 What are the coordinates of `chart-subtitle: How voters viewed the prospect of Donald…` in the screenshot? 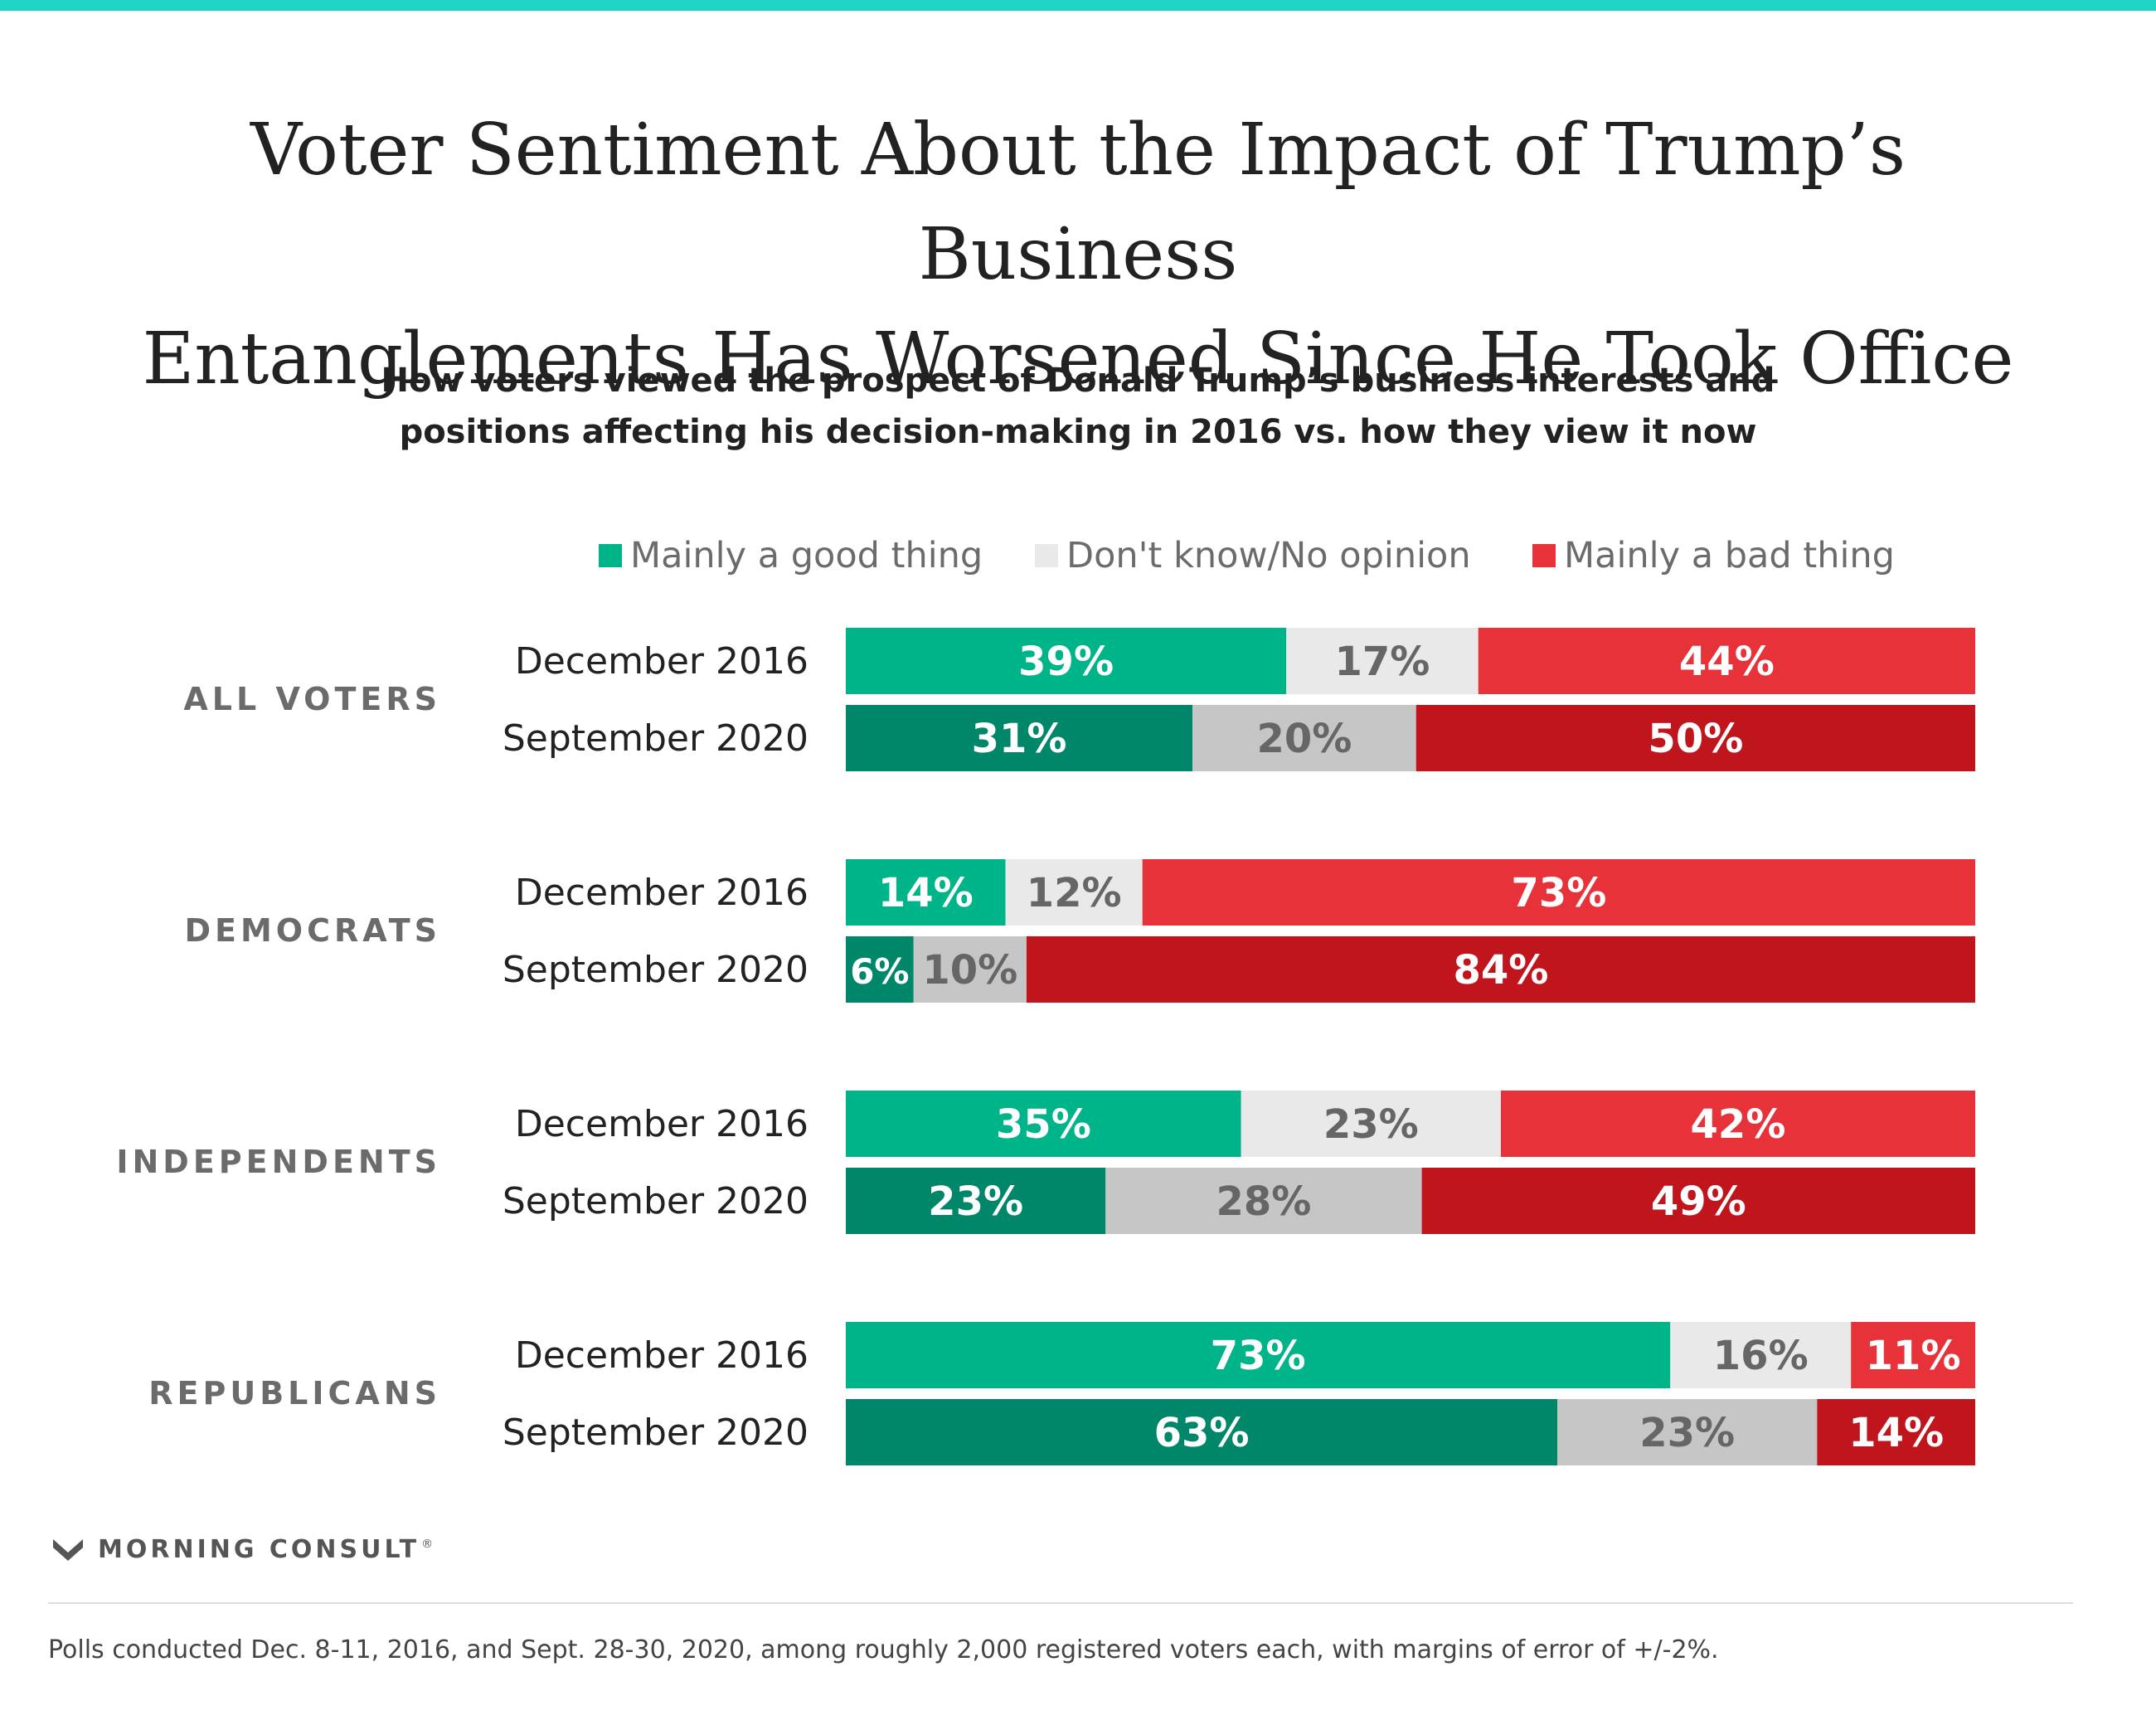 It's located at (1078, 407).